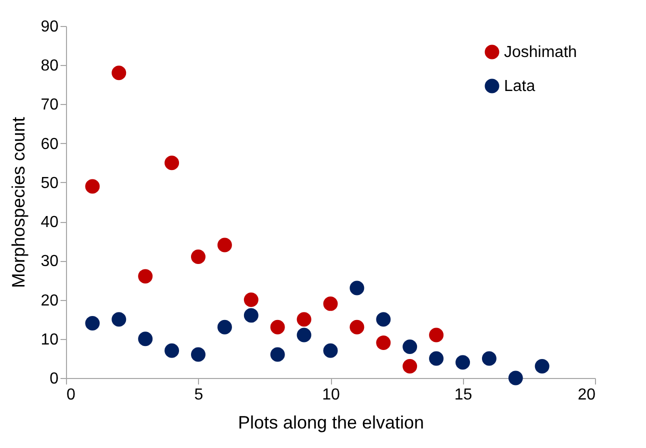 Image resolution: width=646 pixels, height=448 pixels. I want to click on y-tick-label: 0, so click(54, 379).